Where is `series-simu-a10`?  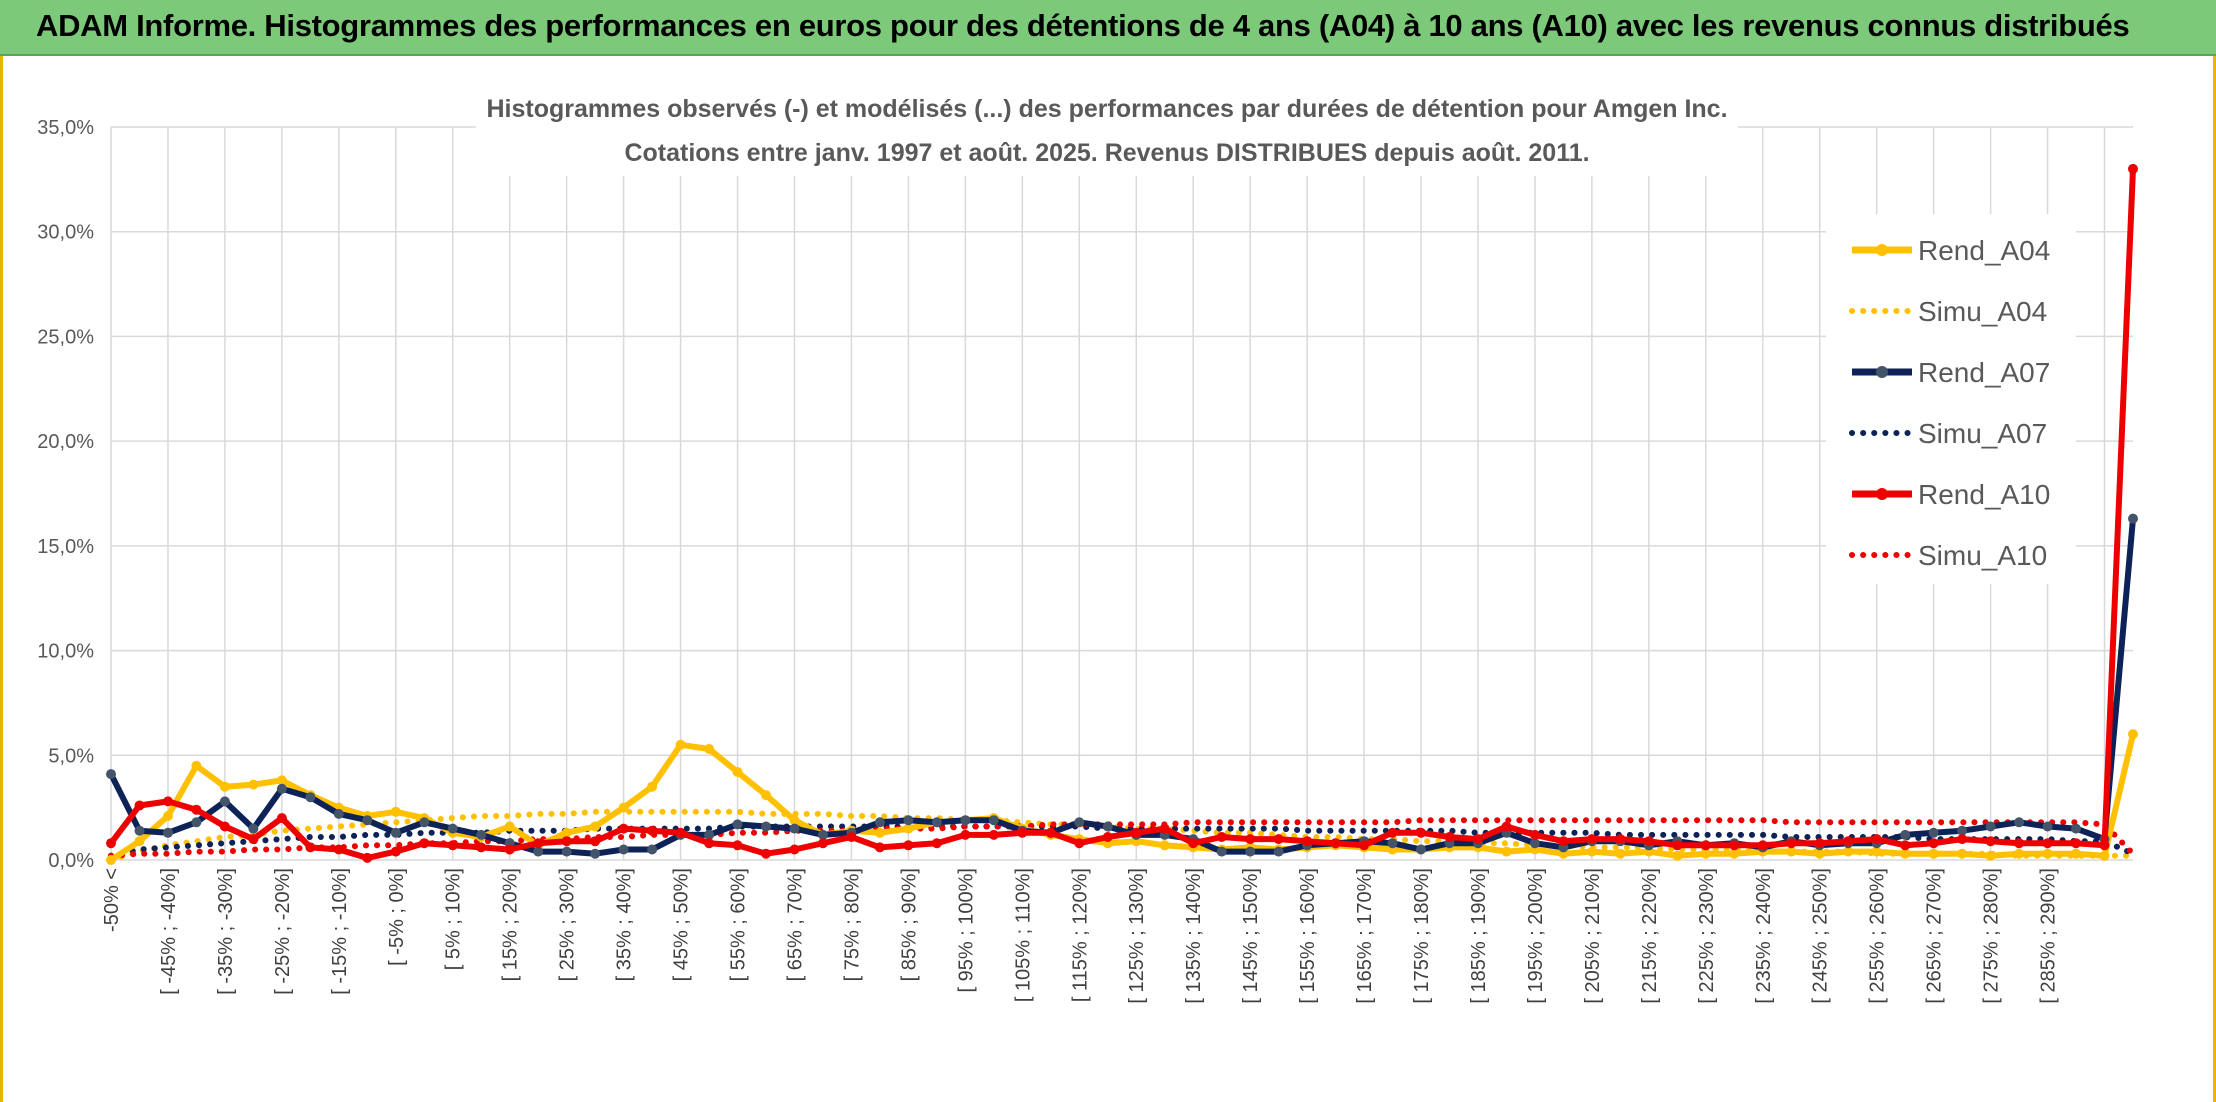 series-simu-a10 is located at coordinates (1122, 838).